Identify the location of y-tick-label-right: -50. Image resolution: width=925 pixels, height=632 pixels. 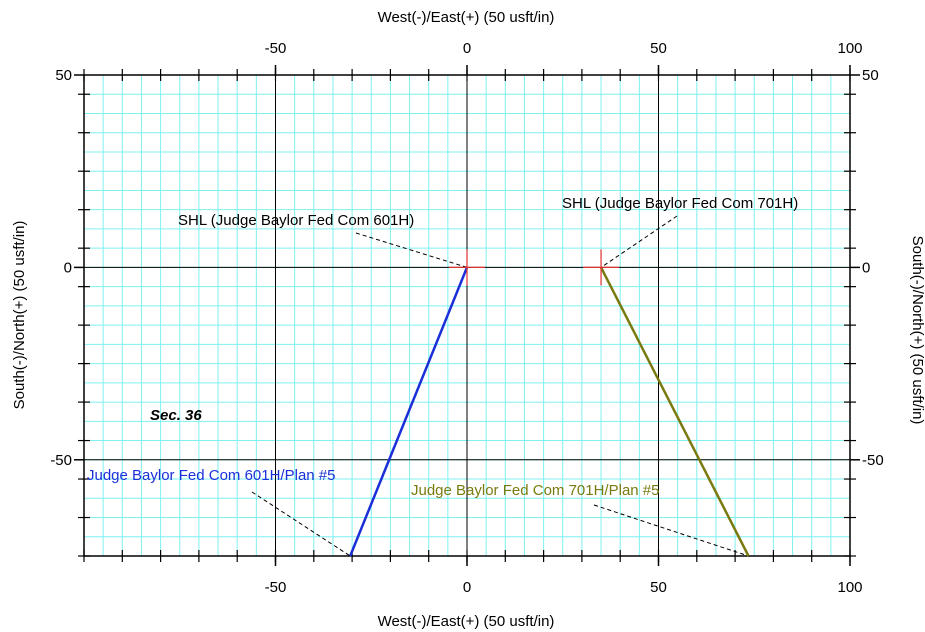
(873, 460).